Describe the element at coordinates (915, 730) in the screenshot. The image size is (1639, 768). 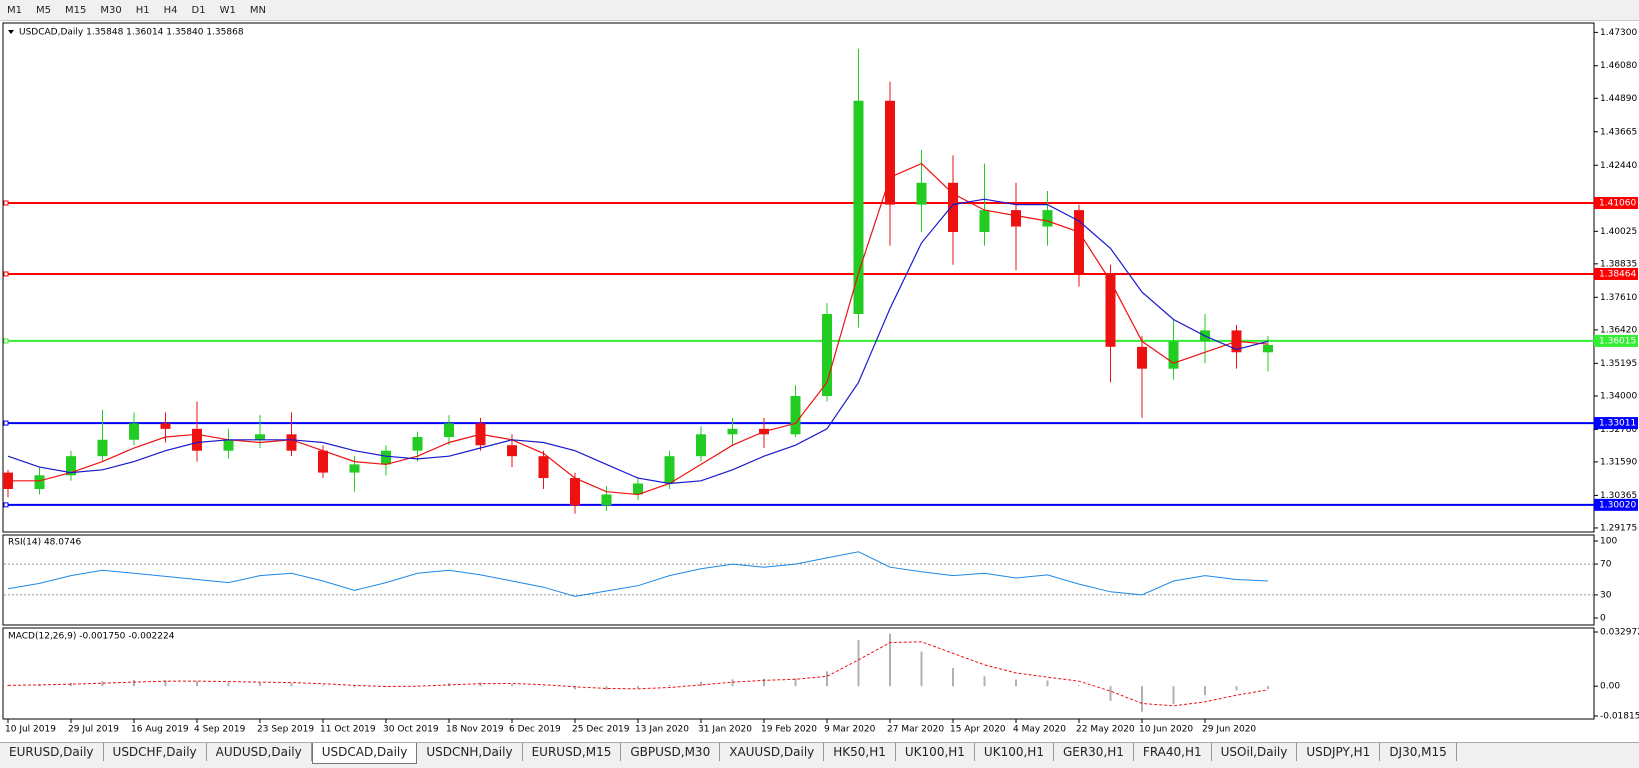
I see `x-tick-label: 27 Mar 2020` at that location.